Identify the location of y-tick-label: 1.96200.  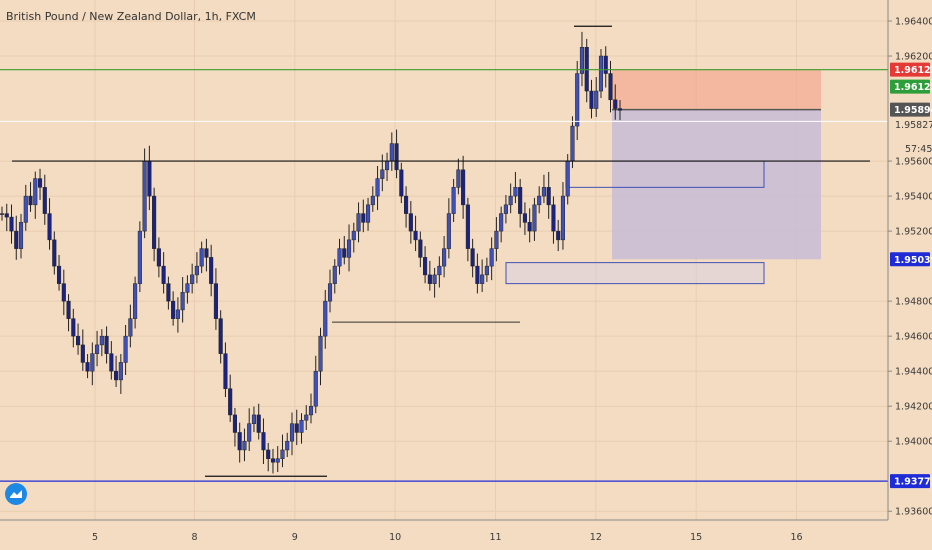
(913, 57).